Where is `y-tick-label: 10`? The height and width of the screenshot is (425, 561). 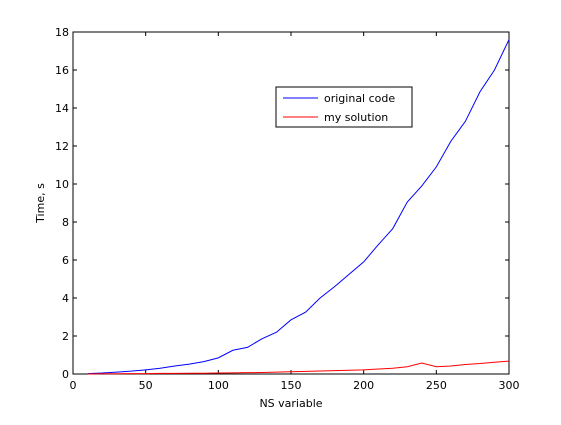 y-tick-label: 10 is located at coordinates (62, 184).